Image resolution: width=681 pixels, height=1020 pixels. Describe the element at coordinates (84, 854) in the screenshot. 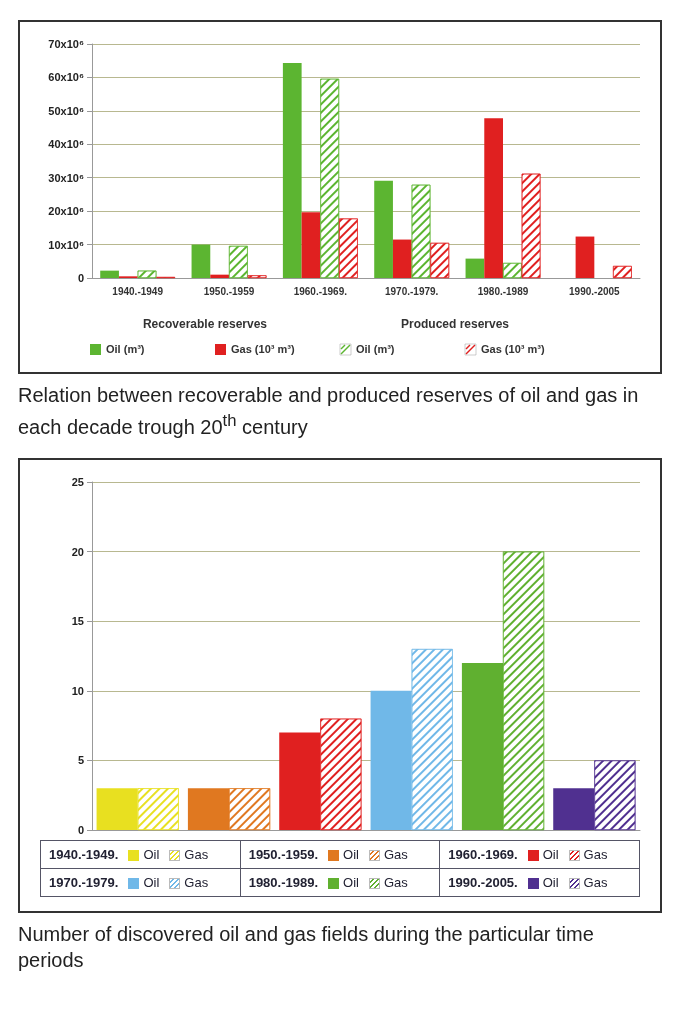

I see `category-label: 1940.-1949.` at that location.